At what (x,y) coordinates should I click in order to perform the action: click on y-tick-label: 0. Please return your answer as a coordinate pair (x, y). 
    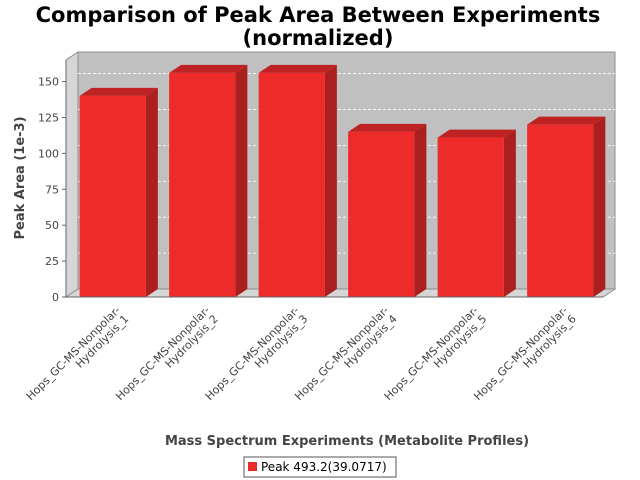
    Looking at the image, I should click on (55, 297).